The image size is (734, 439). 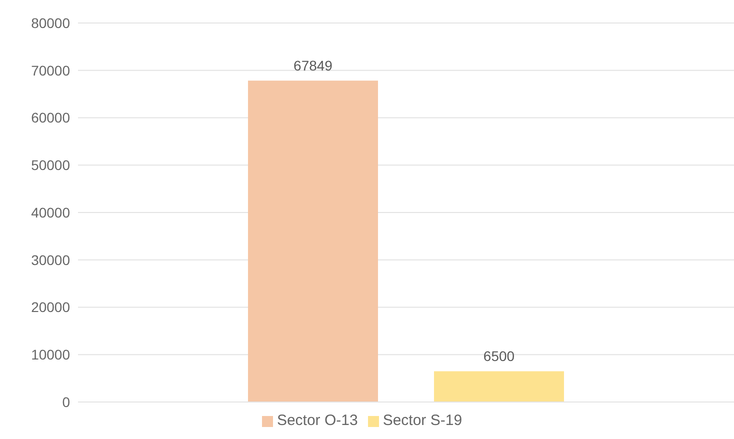 I want to click on y-tick-label: 20000, so click(x=50, y=307).